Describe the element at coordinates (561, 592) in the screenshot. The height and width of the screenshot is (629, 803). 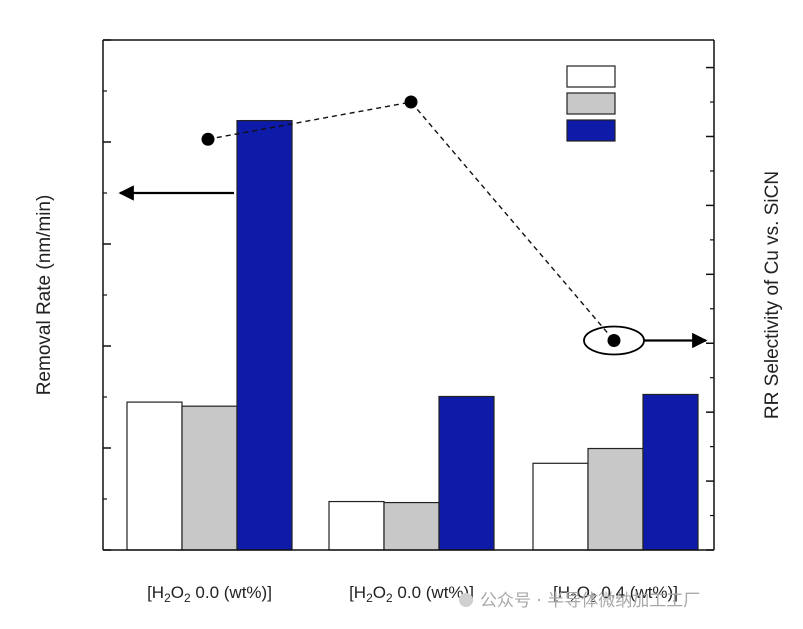
I see `category-3-line2_pre: [H` at that location.